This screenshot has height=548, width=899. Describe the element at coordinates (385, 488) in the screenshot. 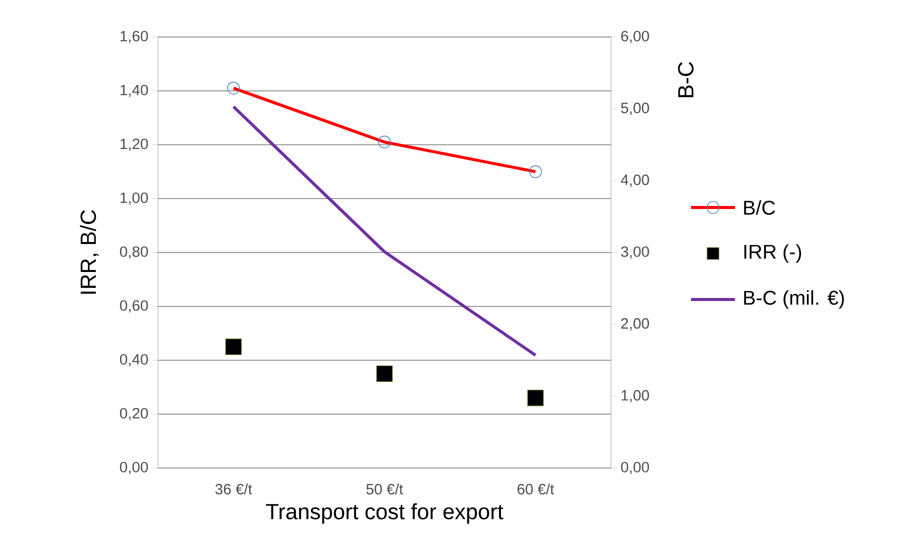

I see `x-tick-label: 50 €/t` at that location.